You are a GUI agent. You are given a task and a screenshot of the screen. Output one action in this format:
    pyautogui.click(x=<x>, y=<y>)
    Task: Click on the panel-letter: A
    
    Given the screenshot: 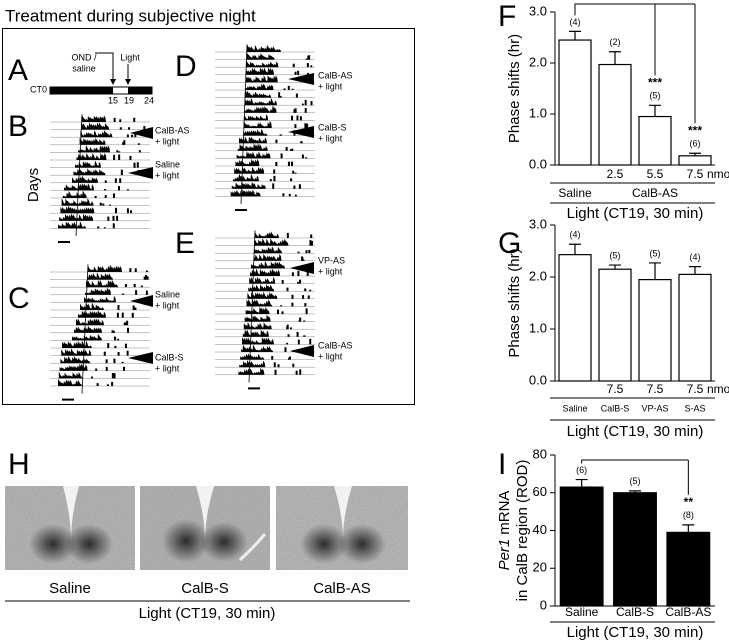 What is the action you would take?
    pyautogui.click(x=18, y=70)
    